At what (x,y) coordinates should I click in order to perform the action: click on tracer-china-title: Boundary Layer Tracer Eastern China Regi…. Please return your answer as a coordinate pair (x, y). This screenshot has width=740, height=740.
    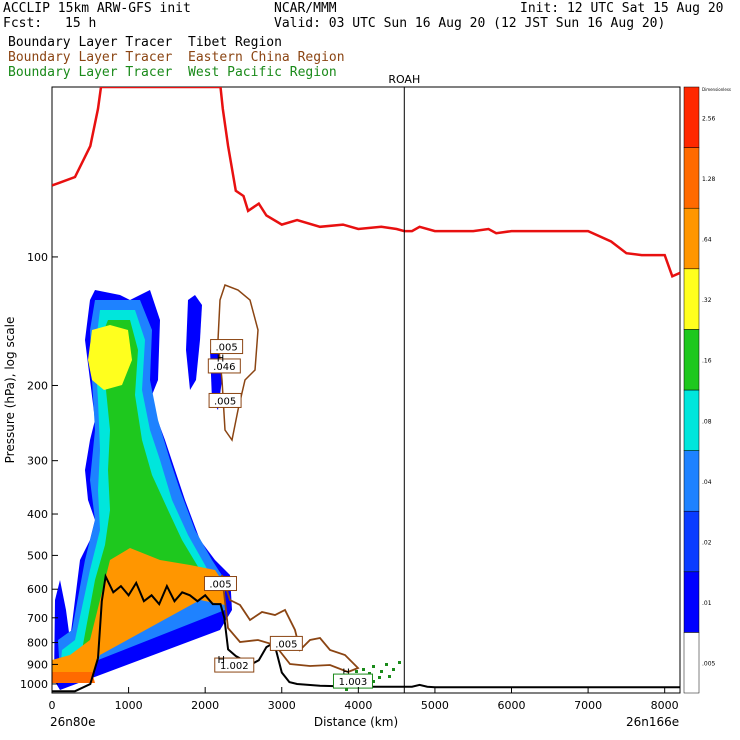
    Looking at the image, I should click on (176, 57).